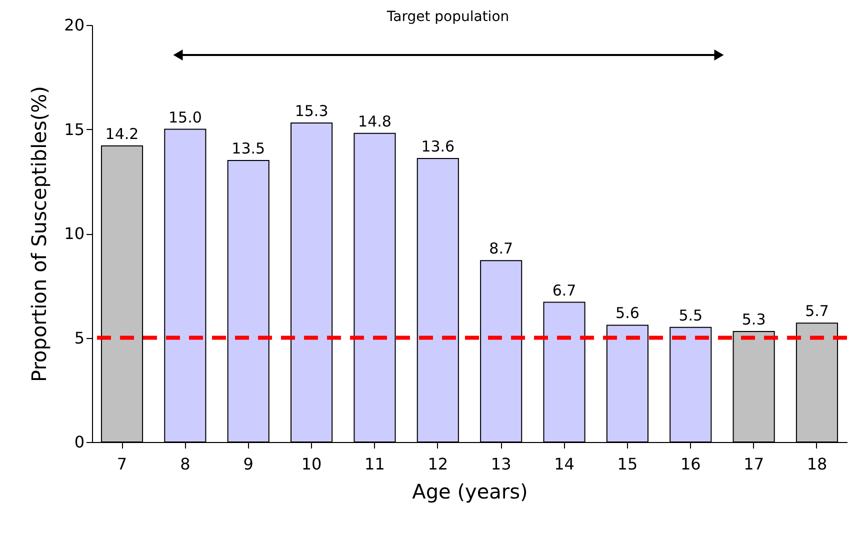 The width and height of the screenshot is (857, 537). I want to click on data-label: 13.5, so click(249, 149).